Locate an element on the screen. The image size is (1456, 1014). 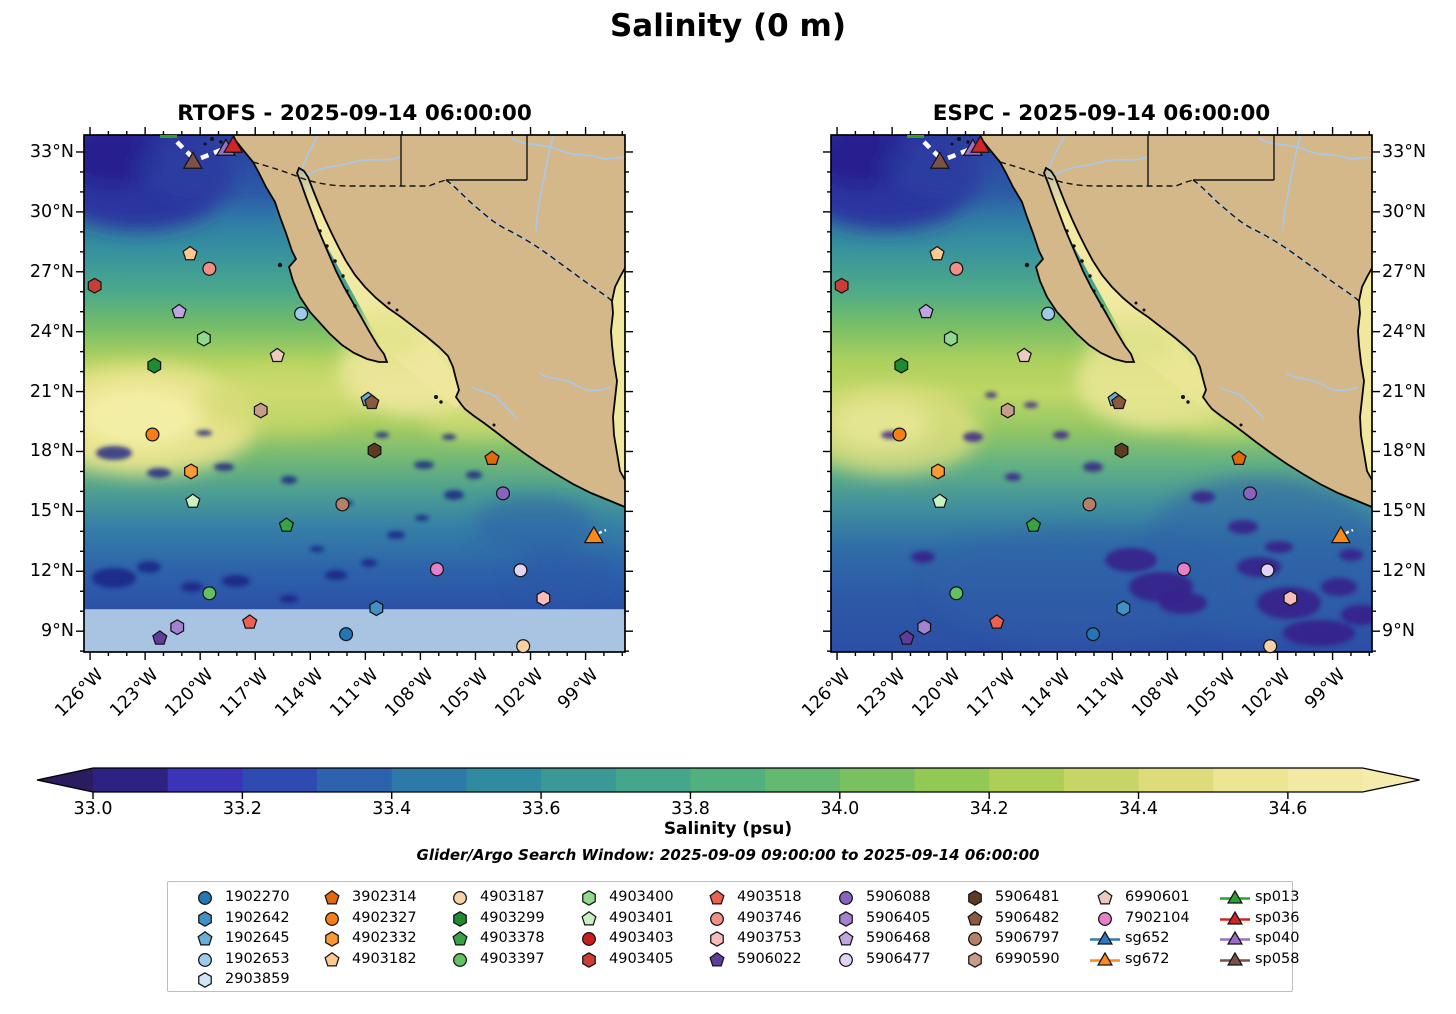
colorbar-tick-label: 33.6 is located at coordinates (541, 809).